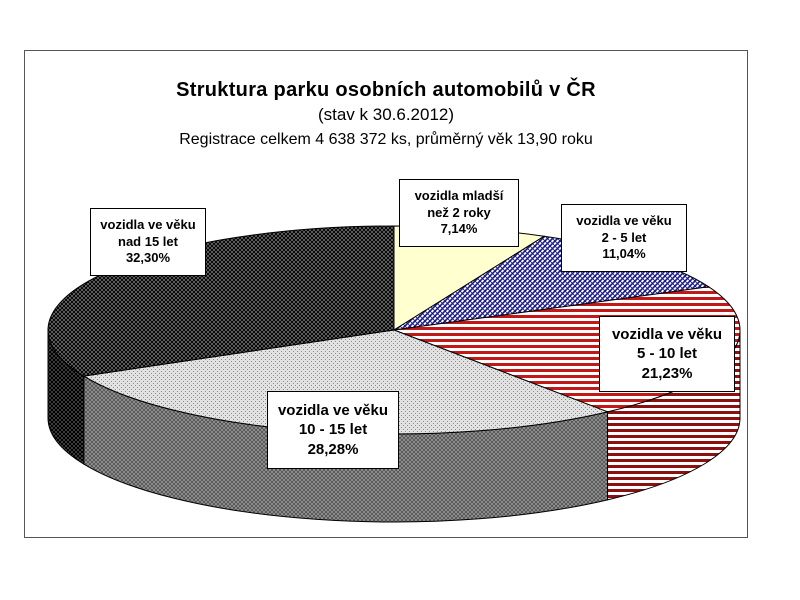 Image resolution: width=800 pixels, height=600 pixels. I want to click on slice-label-line2: nad 15 let, so click(148, 241).